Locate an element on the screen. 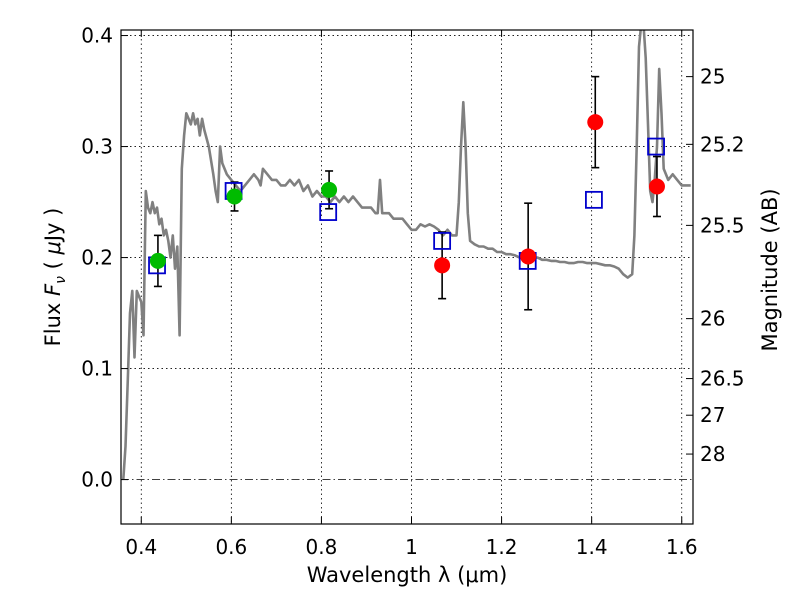 The height and width of the screenshot is (600, 800). y-axis-title-mu: μ is located at coordinates (53, 248).